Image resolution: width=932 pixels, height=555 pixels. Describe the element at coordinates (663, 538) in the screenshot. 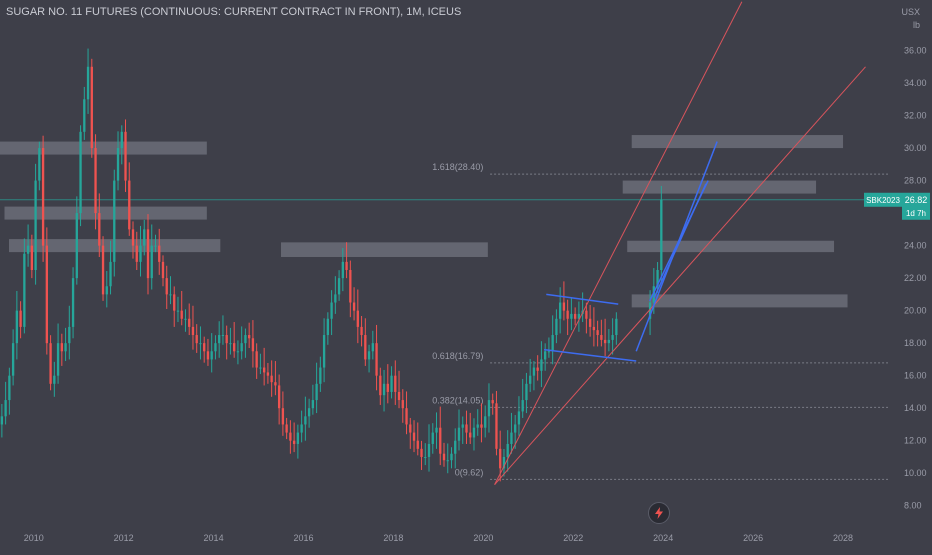

I see `x-tick-label: 2024` at that location.